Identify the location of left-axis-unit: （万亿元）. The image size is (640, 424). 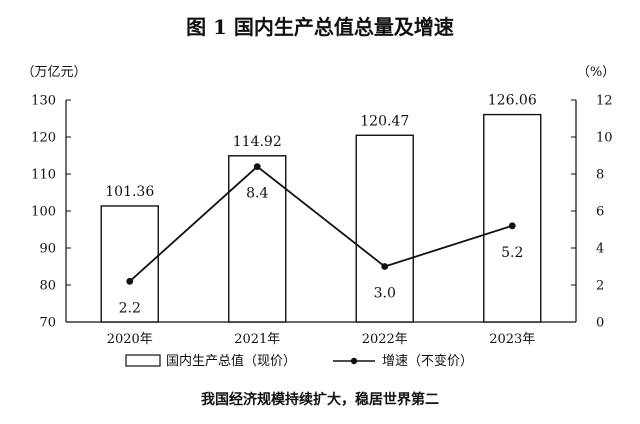
(53, 72).